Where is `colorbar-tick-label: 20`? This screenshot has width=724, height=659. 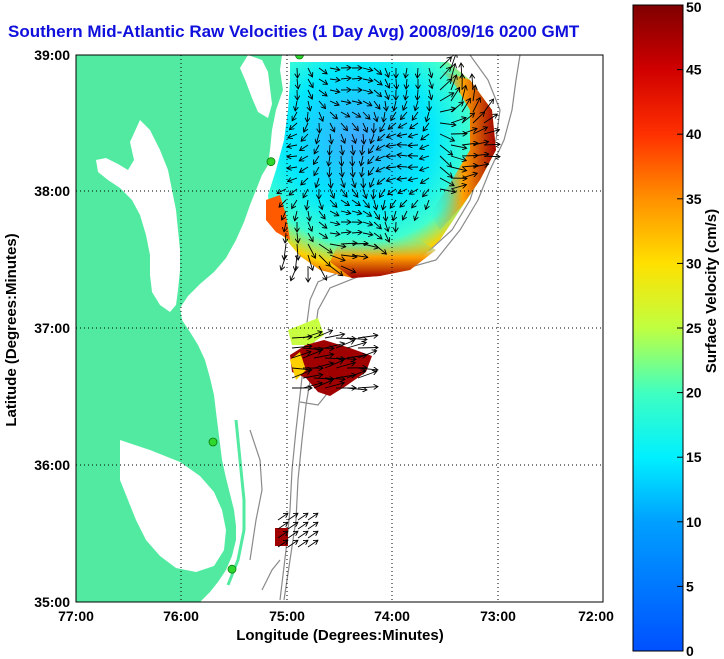
colorbar-tick-label: 20 is located at coordinates (694, 393).